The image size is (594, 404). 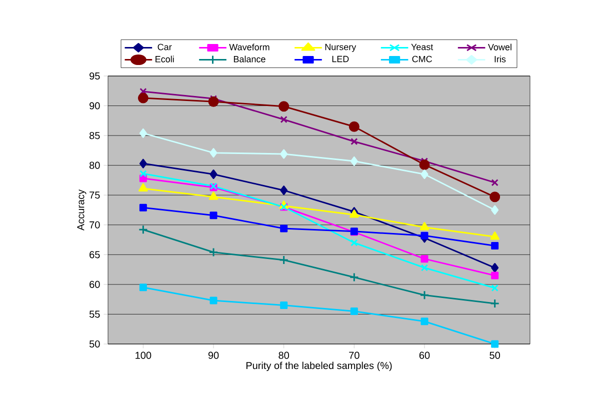 I want to click on y-tick-label: 90, so click(x=95, y=106).